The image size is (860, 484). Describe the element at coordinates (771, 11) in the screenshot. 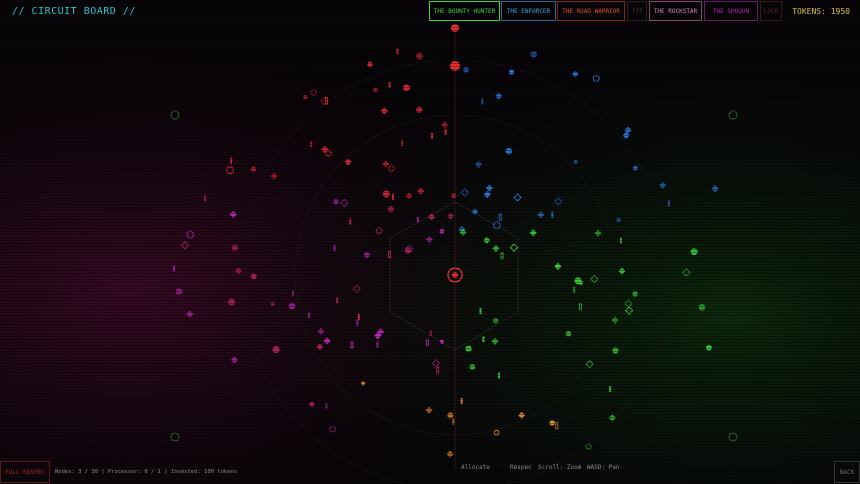

I see `tab: LOCK` at that location.